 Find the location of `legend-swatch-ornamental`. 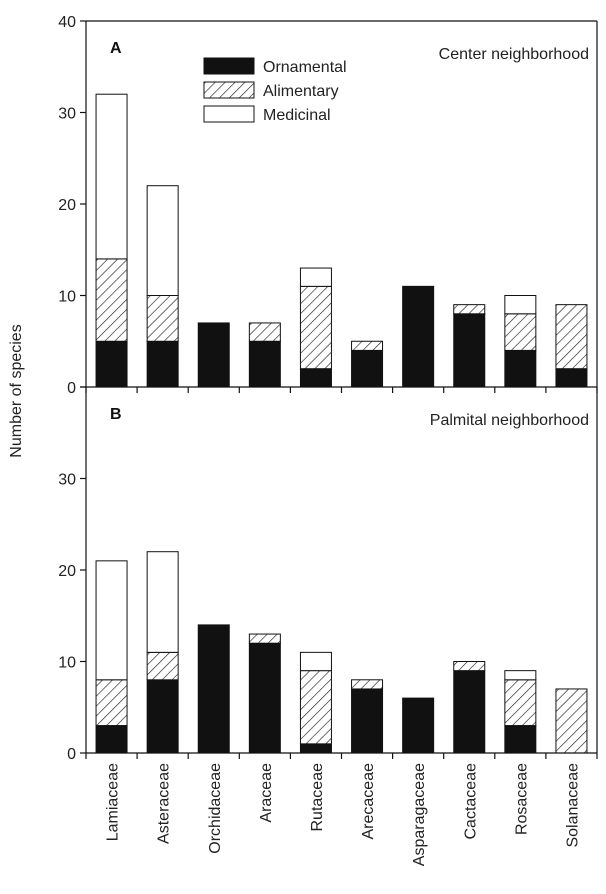

legend-swatch-ornamental is located at coordinates (229, 66).